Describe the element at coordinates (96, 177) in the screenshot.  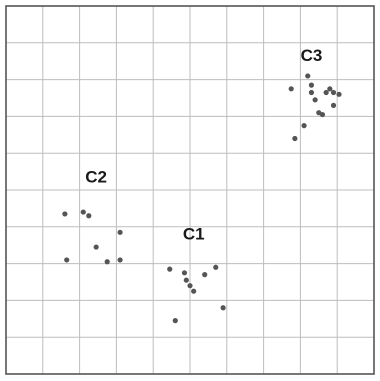
I see `cluster-label-c2: C2` at that location.